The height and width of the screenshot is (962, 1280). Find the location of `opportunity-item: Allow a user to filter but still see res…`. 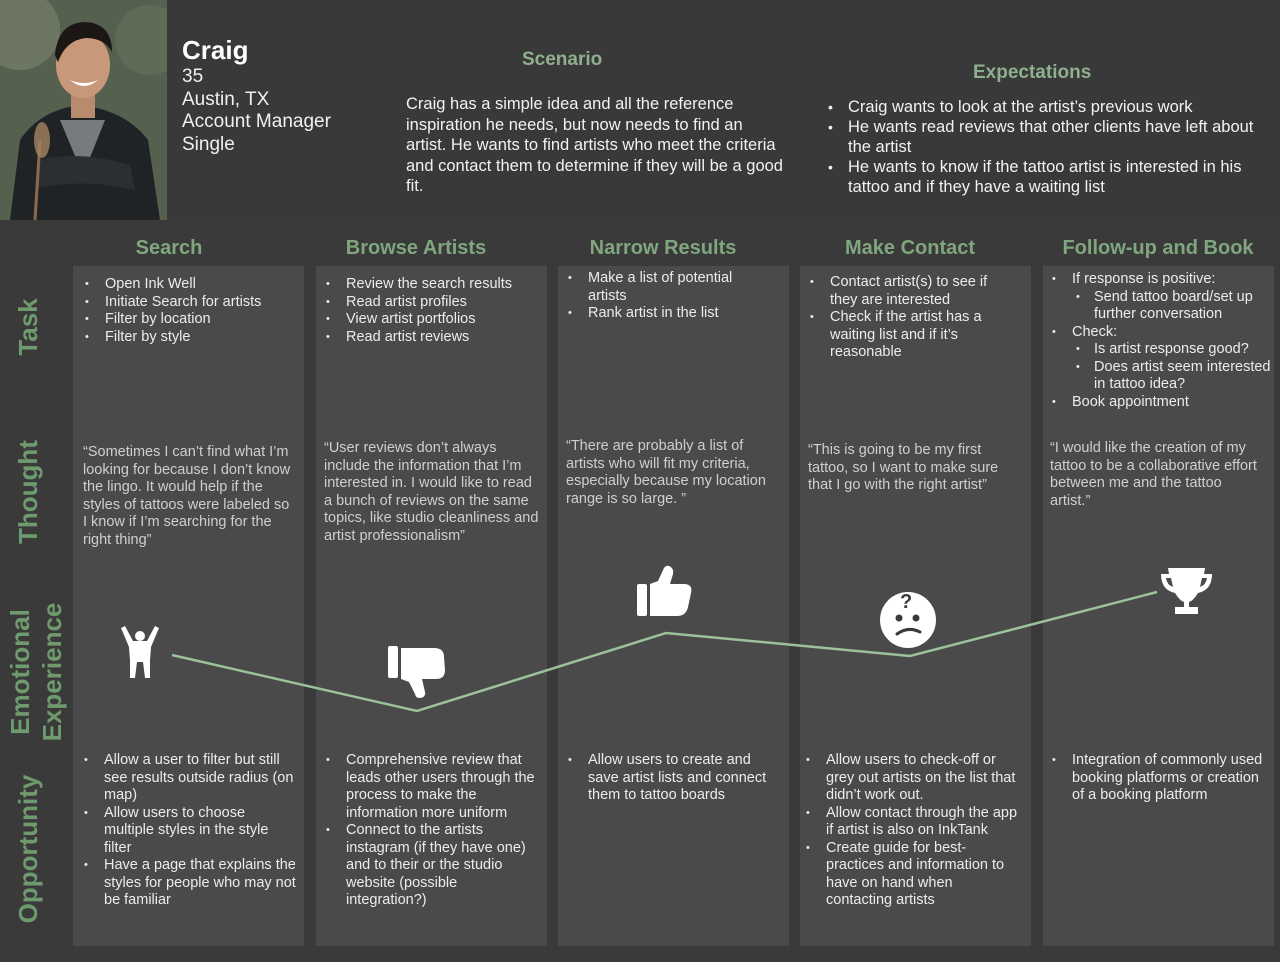

opportunity-item: Allow a user to filter but still see res… is located at coordinates (189, 778).